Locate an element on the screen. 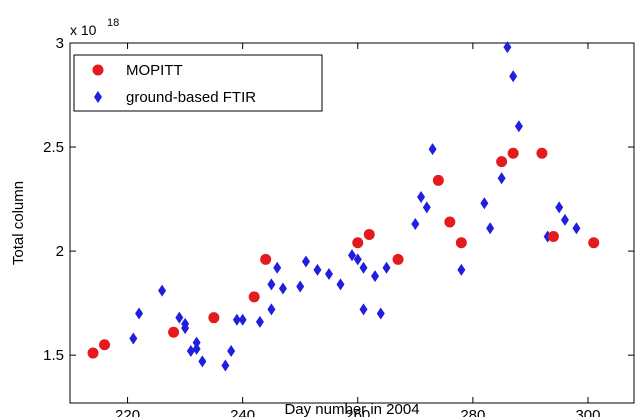 The height and width of the screenshot is (417, 637). y-axis-label: Total column is located at coordinates (18, 223).